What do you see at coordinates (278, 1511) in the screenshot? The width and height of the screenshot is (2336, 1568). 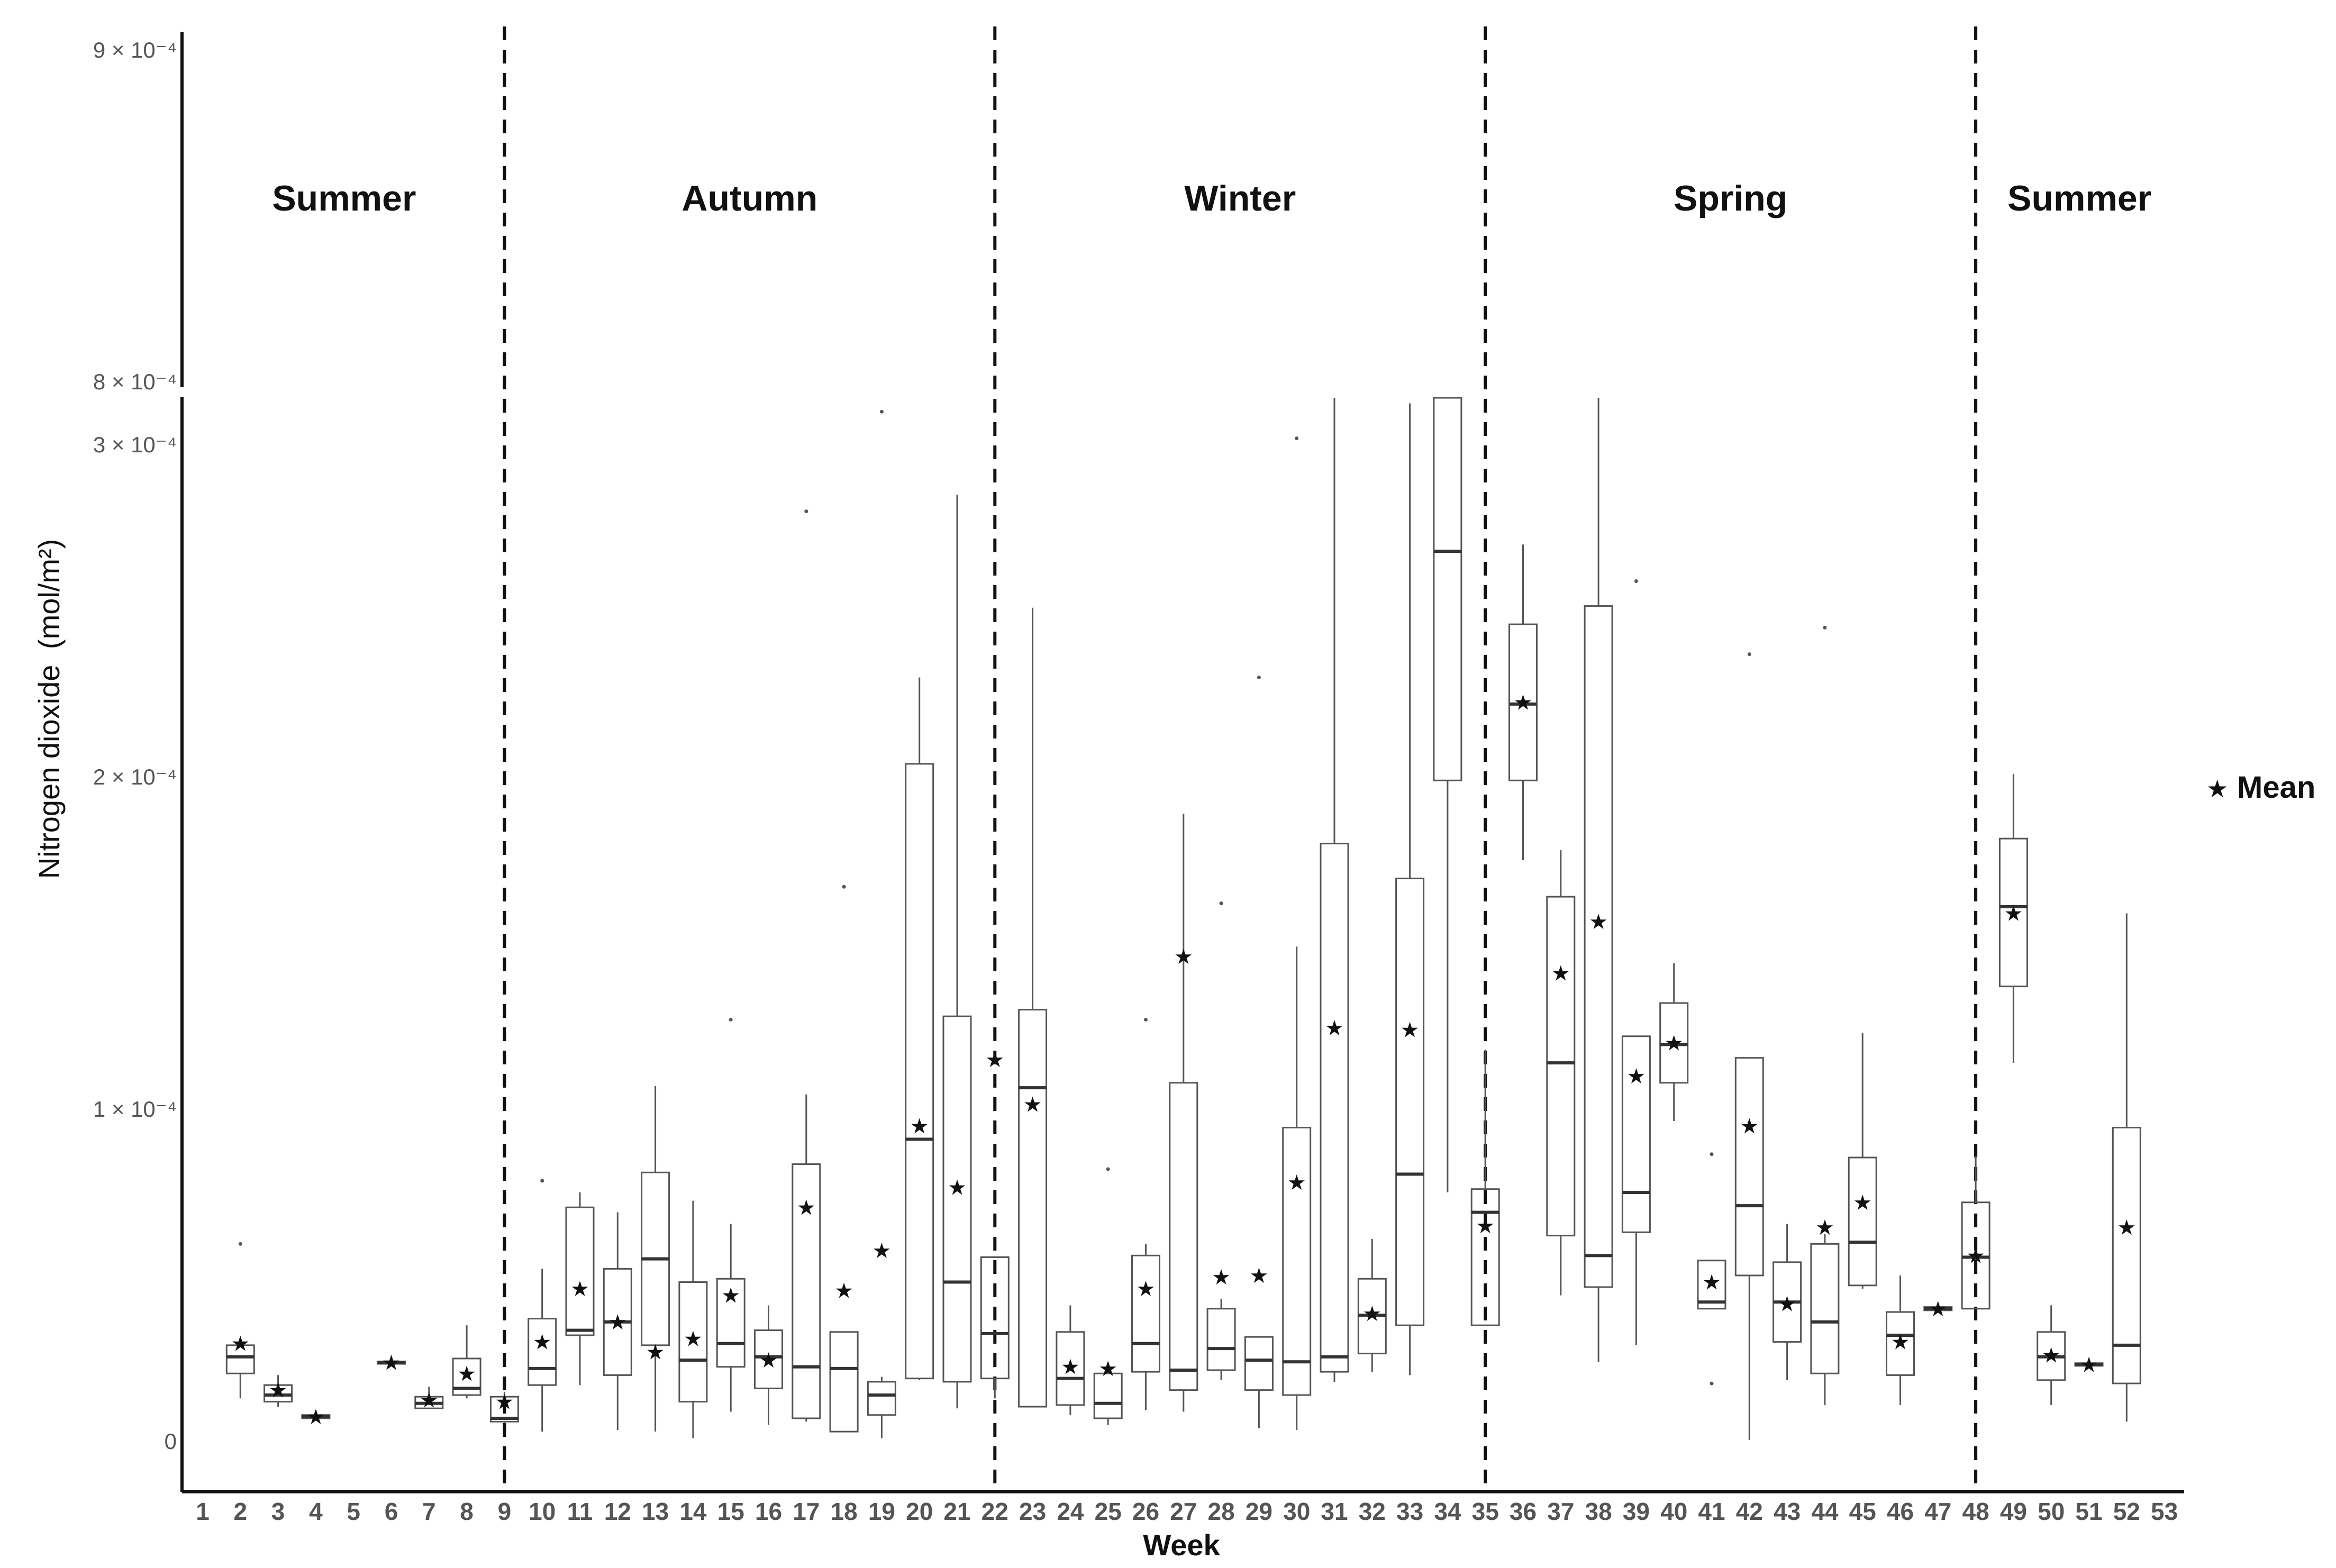 I see `x-tick-label: 3` at bounding box center [278, 1511].